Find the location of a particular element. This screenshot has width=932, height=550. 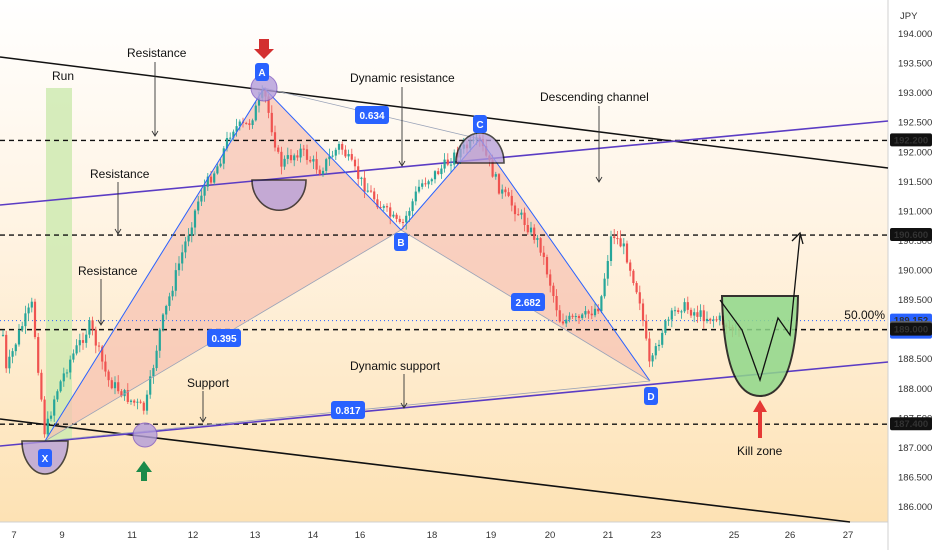

y-tick-label: 191.500 is located at coordinates (915, 182).